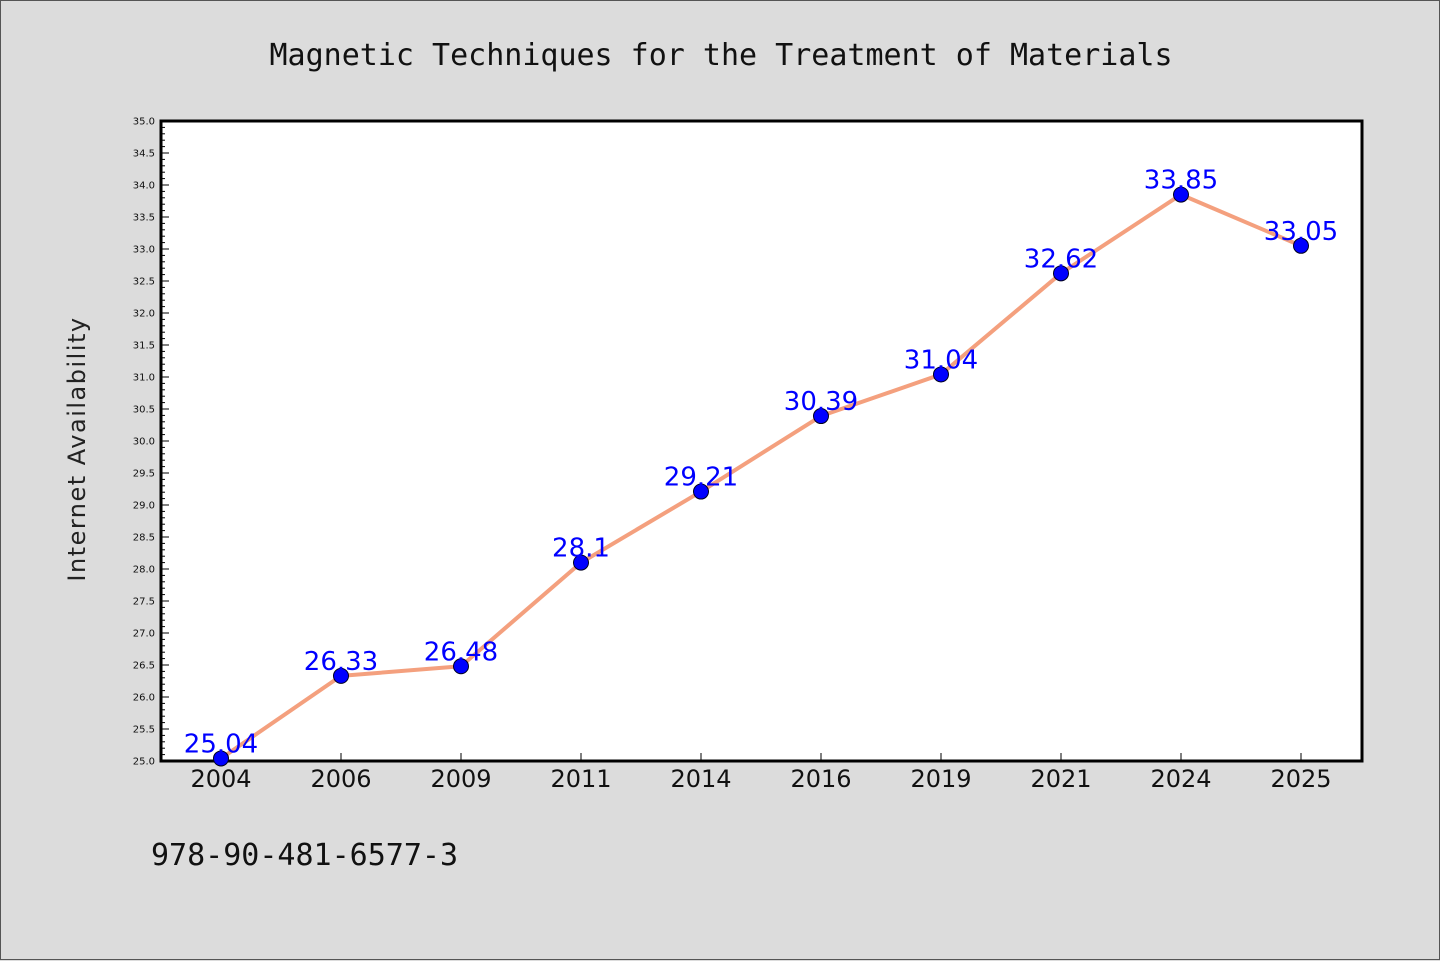 This screenshot has height=961, width=1440. I want to click on x-tick-label: 2016, so click(820, 779).